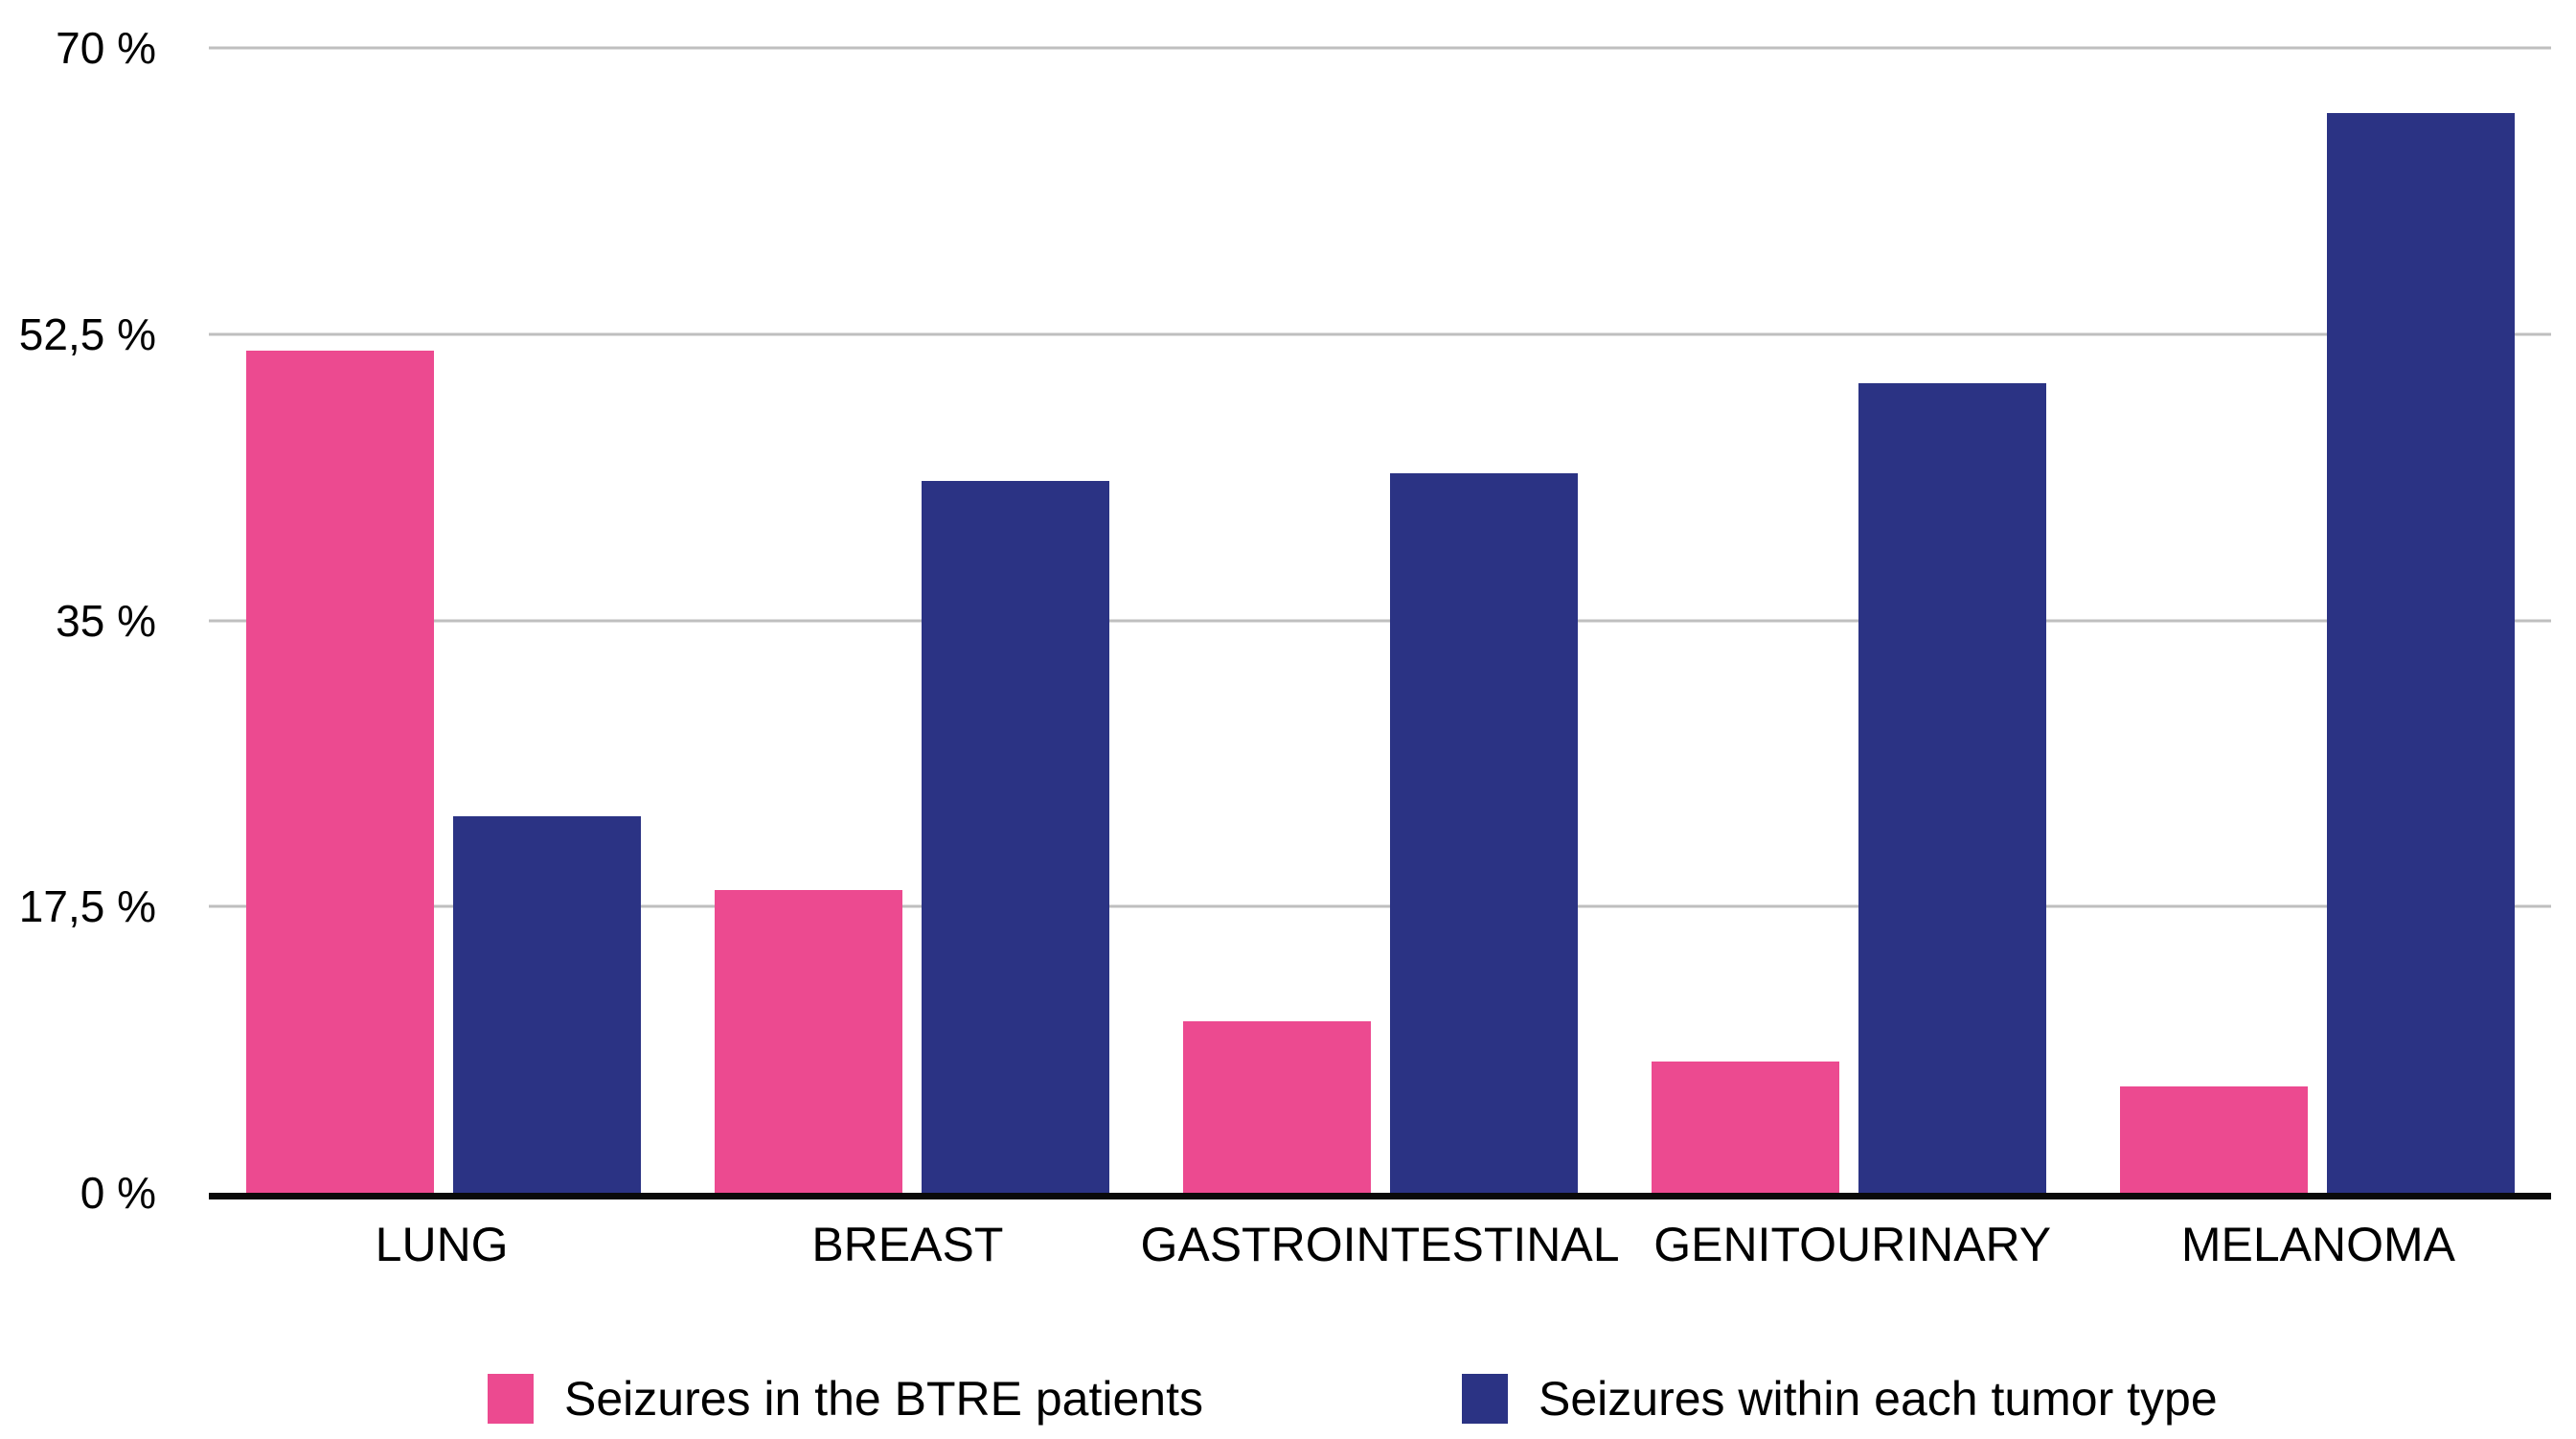 The width and height of the screenshot is (2576, 1439). I want to click on bar-btre-patients-breast, so click(808, 1041).